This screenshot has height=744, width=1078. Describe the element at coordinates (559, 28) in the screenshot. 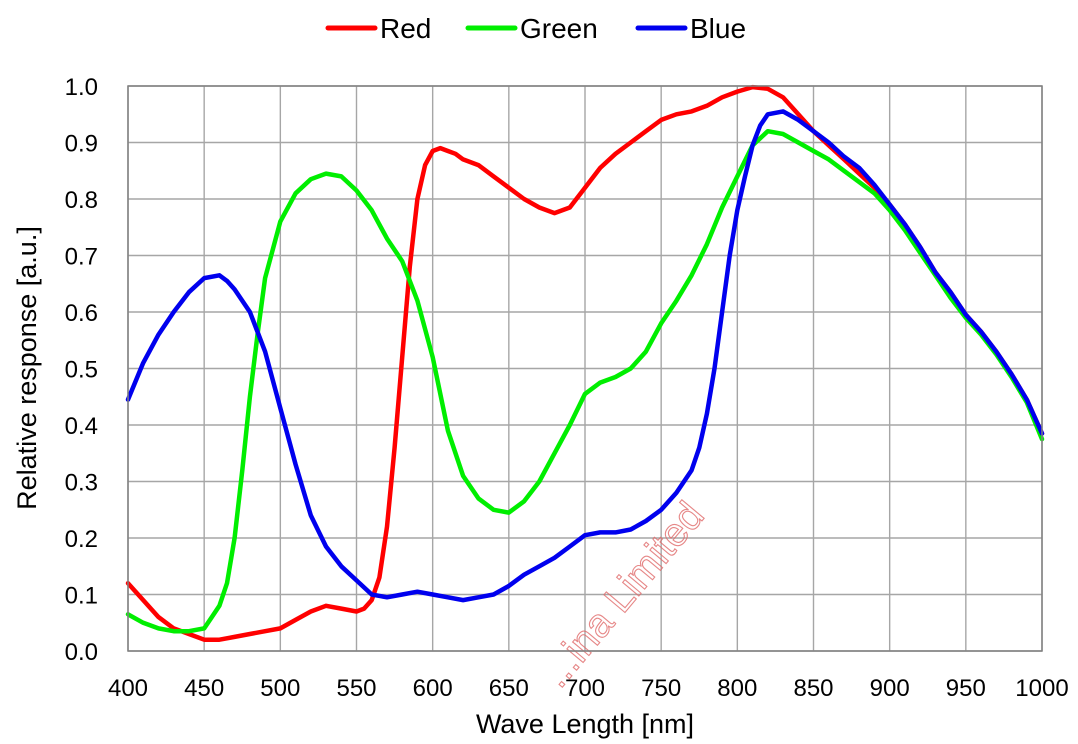

I see `legend-label-green: Green` at that location.